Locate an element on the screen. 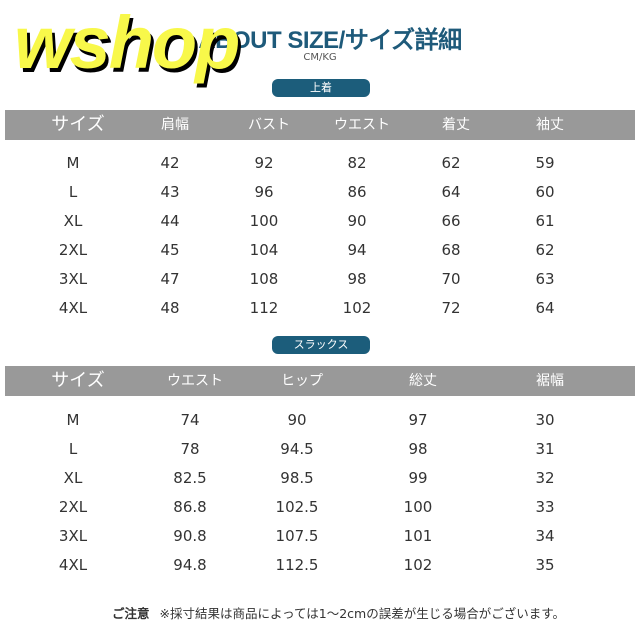  table-cell: 68 is located at coordinates (451, 250).